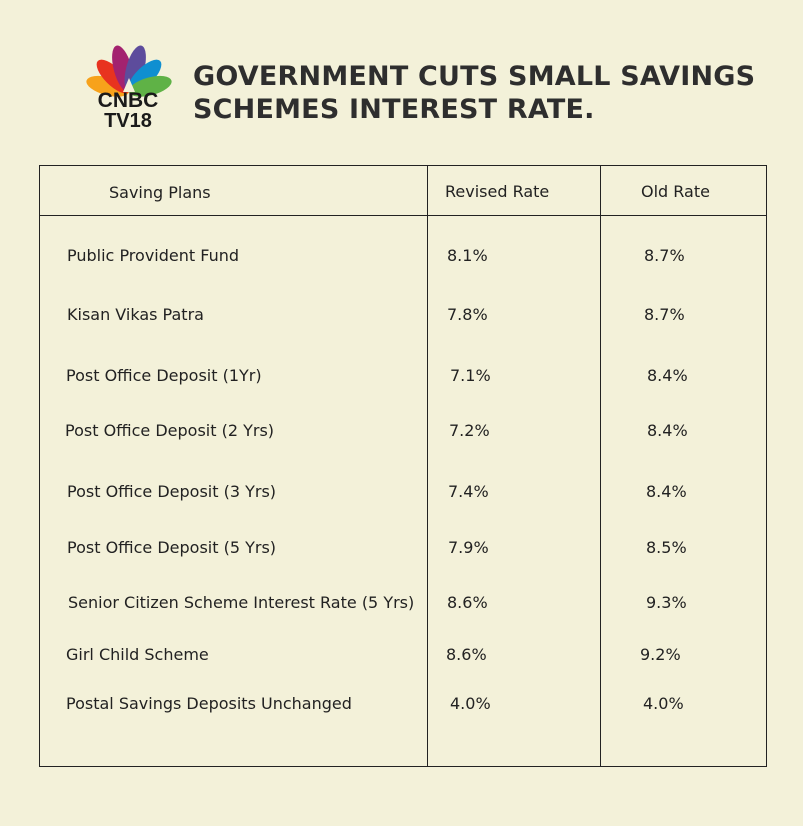 The image size is (803, 826). What do you see at coordinates (160, 192) in the screenshot?
I see `header-saving-plans: Saving Plans` at bounding box center [160, 192].